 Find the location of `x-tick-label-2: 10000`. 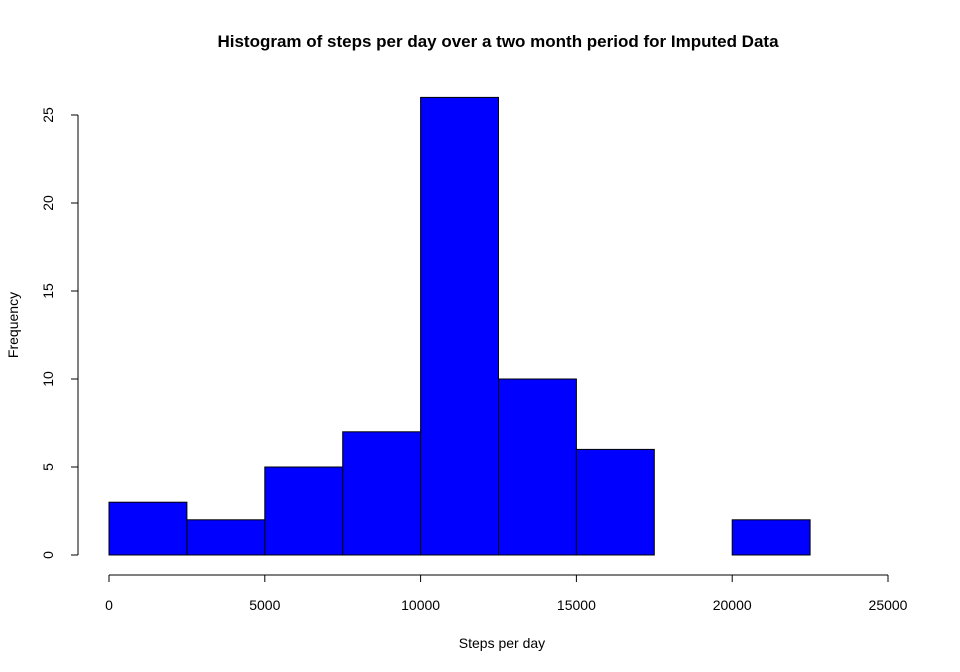

x-tick-label-2: 10000 is located at coordinates (420, 605).